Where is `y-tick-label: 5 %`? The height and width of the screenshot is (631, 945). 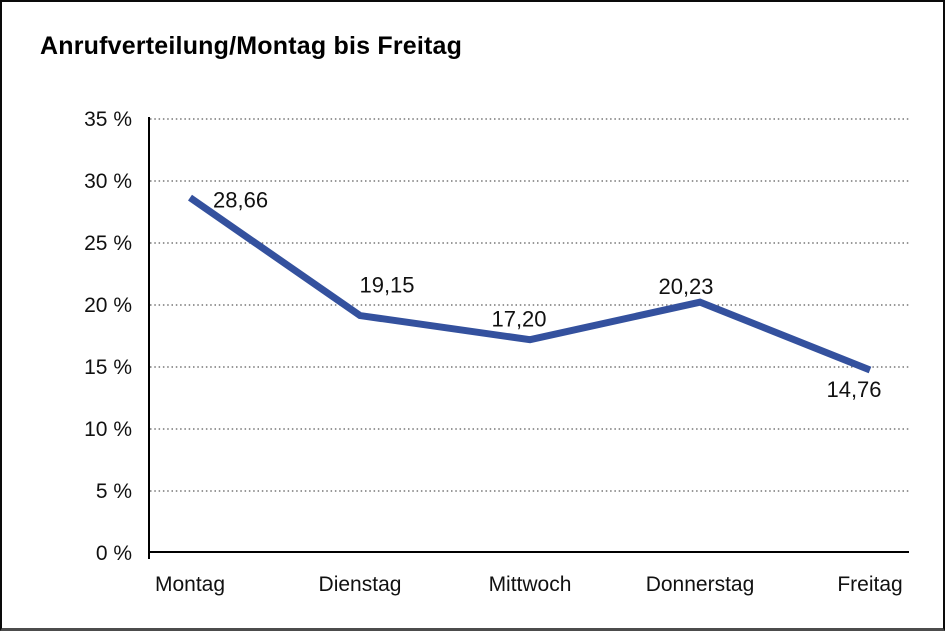 y-tick-label: 5 % is located at coordinates (114, 491).